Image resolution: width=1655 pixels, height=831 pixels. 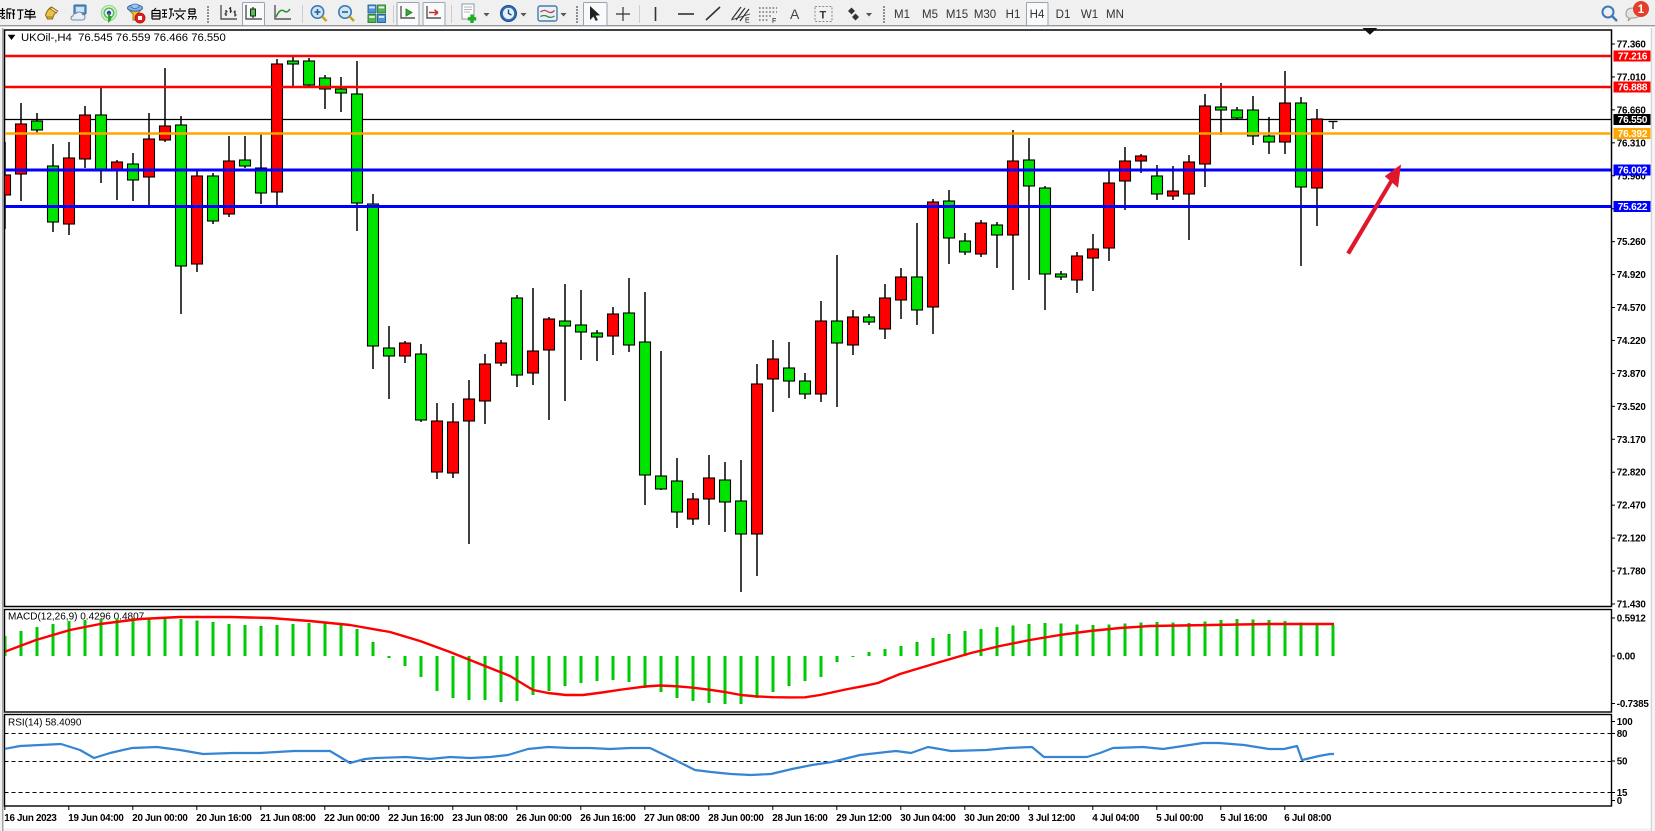 What do you see at coordinates (1620, 801) in the screenshot?
I see `svg-text: 0` at bounding box center [1620, 801].